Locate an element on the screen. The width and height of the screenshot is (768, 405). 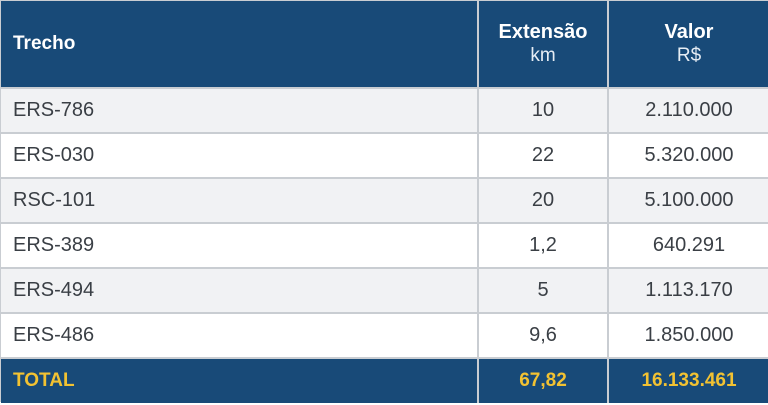
table-row-valor: 1.113.170 is located at coordinates (688, 291).